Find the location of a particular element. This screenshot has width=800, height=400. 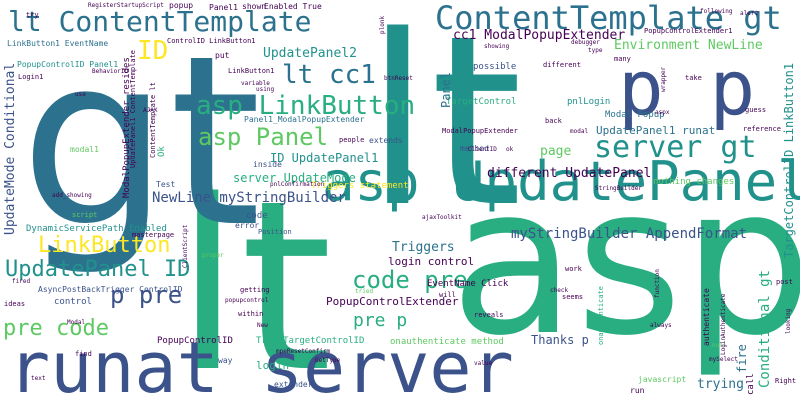

word-thanks-p: Thanks p is located at coordinates (560, 340).